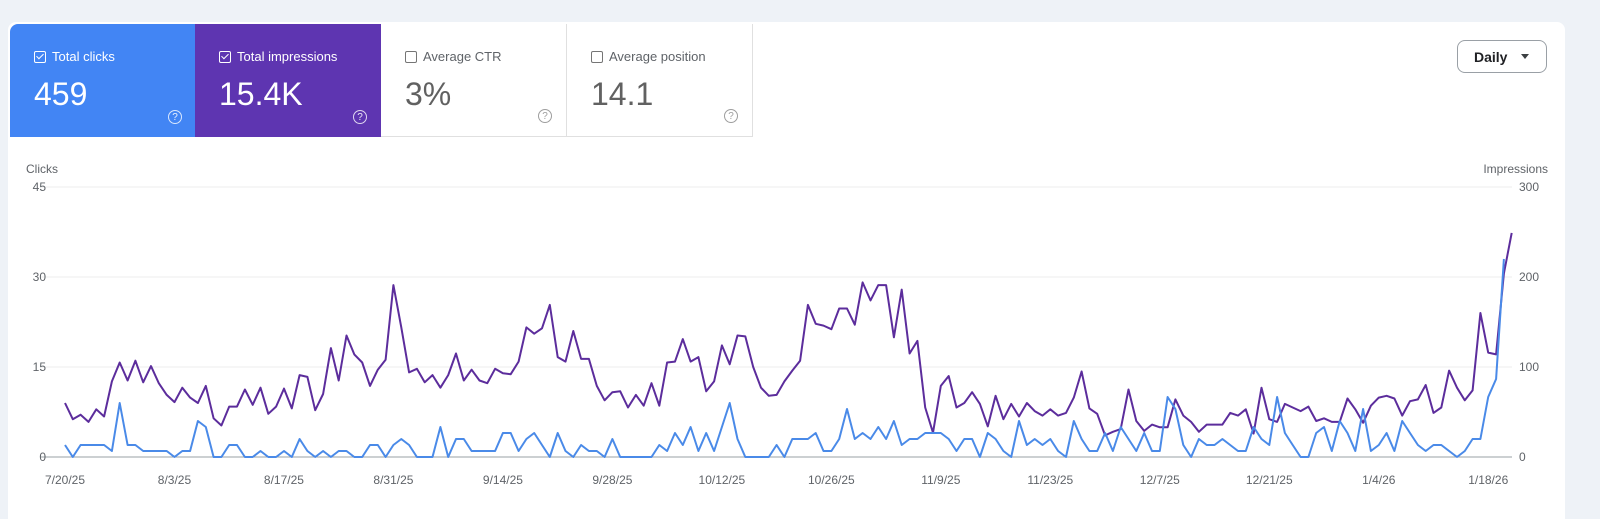  Describe the element at coordinates (40, 187) in the screenshot. I see `left-axis-tick: 45` at that location.